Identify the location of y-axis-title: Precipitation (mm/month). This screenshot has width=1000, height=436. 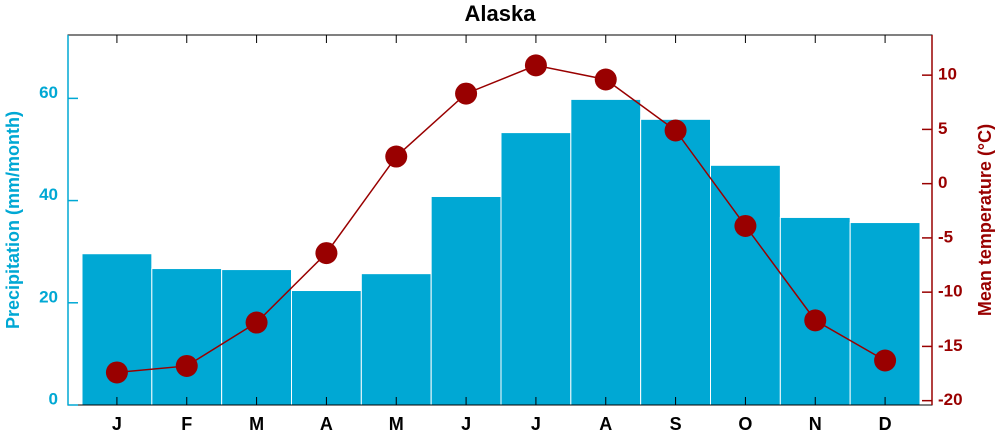
(13, 220).